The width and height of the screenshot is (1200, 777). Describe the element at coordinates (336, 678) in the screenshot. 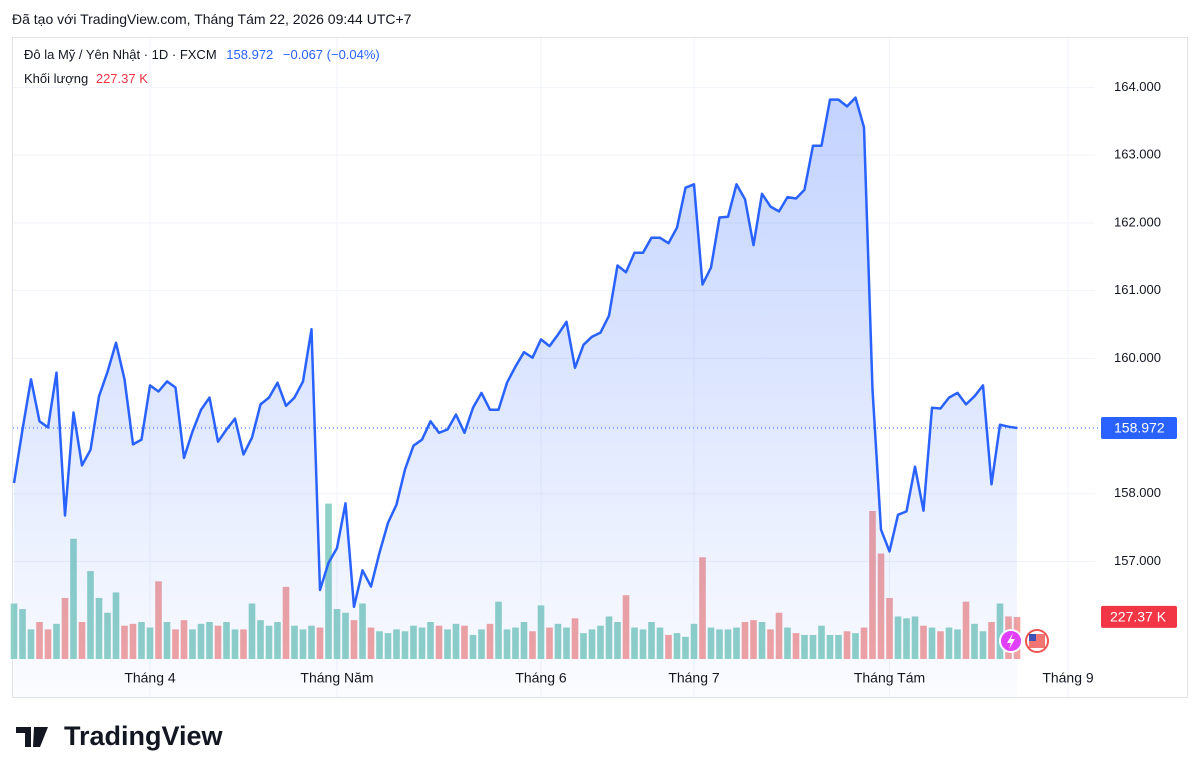

I see `x-tick-label: Tháng Năm` at that location.